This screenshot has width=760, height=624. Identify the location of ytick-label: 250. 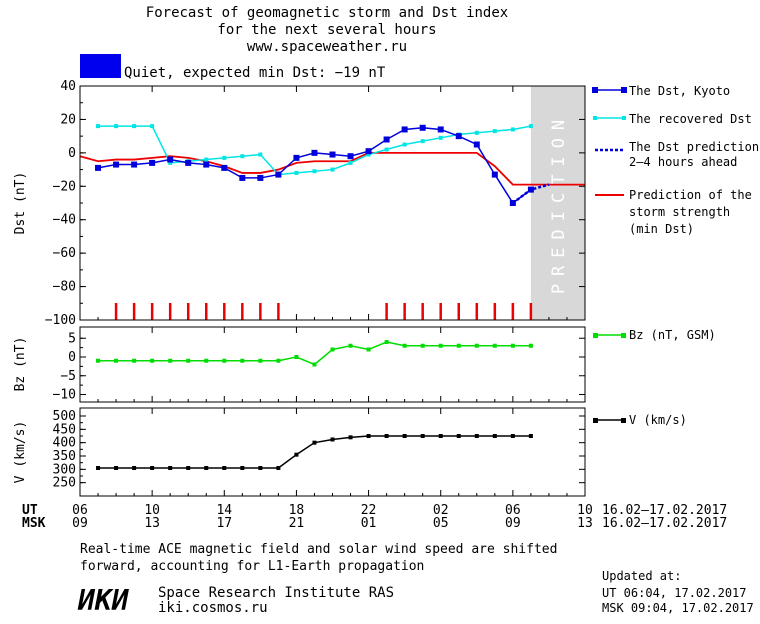
(64, 483).